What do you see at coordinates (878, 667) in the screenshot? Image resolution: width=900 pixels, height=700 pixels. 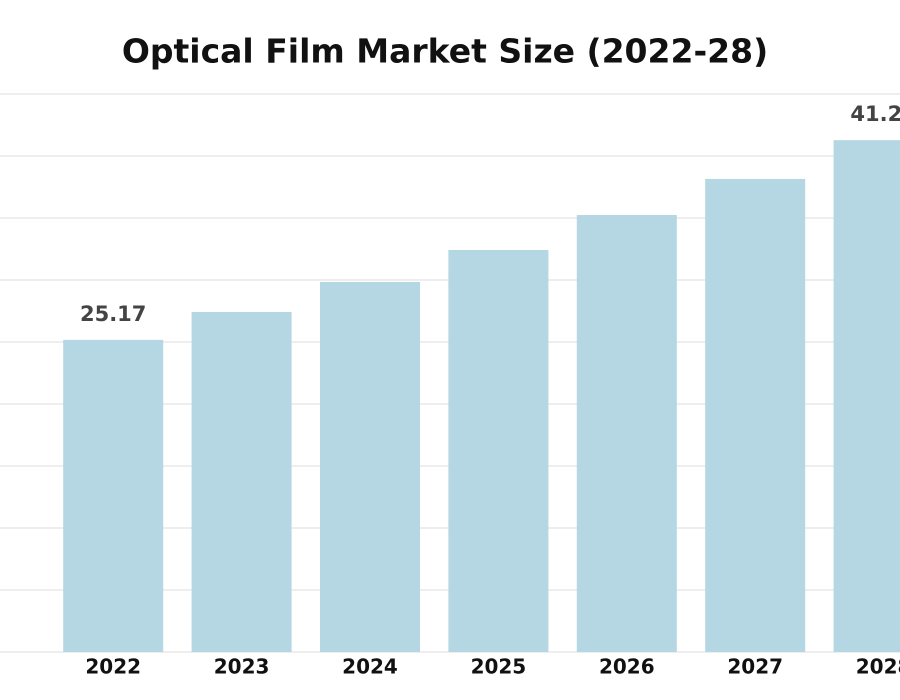 I see `x-tick-label: 2028` at bounding box center [878, 667].